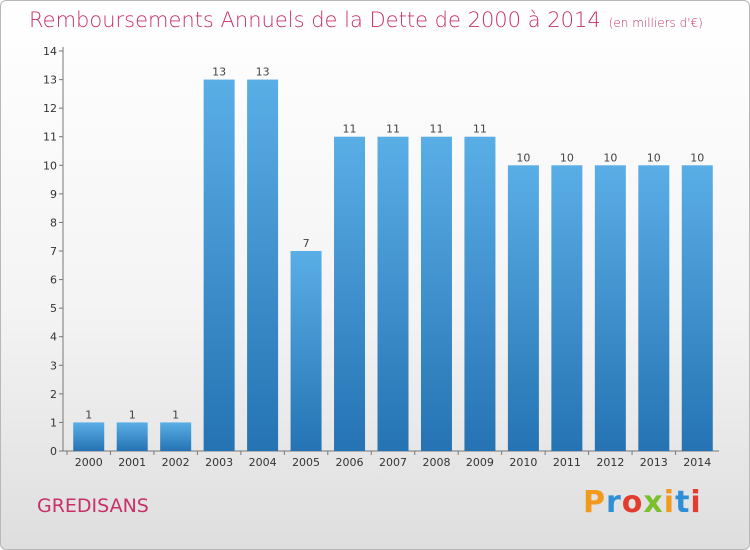 Image resolution: width=750 pixels, height=550 pixels. What do you see at coordinates (350, 462) in the screenshot?
I see `x-tick-label: 2006` at bounding box center [350, 462].